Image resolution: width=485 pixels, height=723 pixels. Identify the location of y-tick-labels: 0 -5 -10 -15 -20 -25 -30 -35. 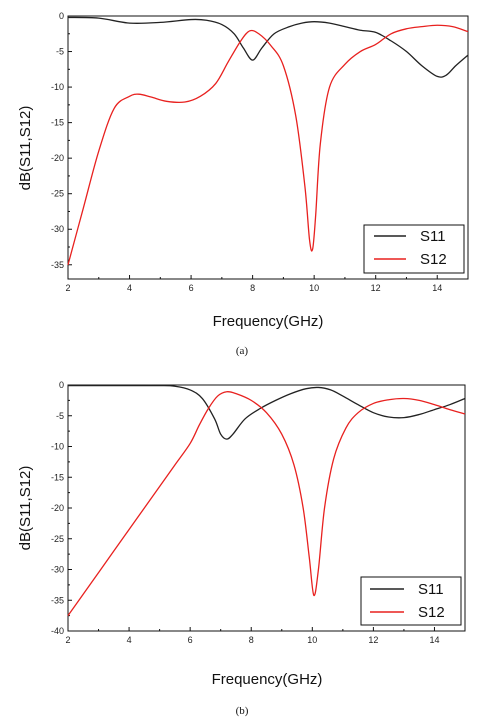
(57, 140).